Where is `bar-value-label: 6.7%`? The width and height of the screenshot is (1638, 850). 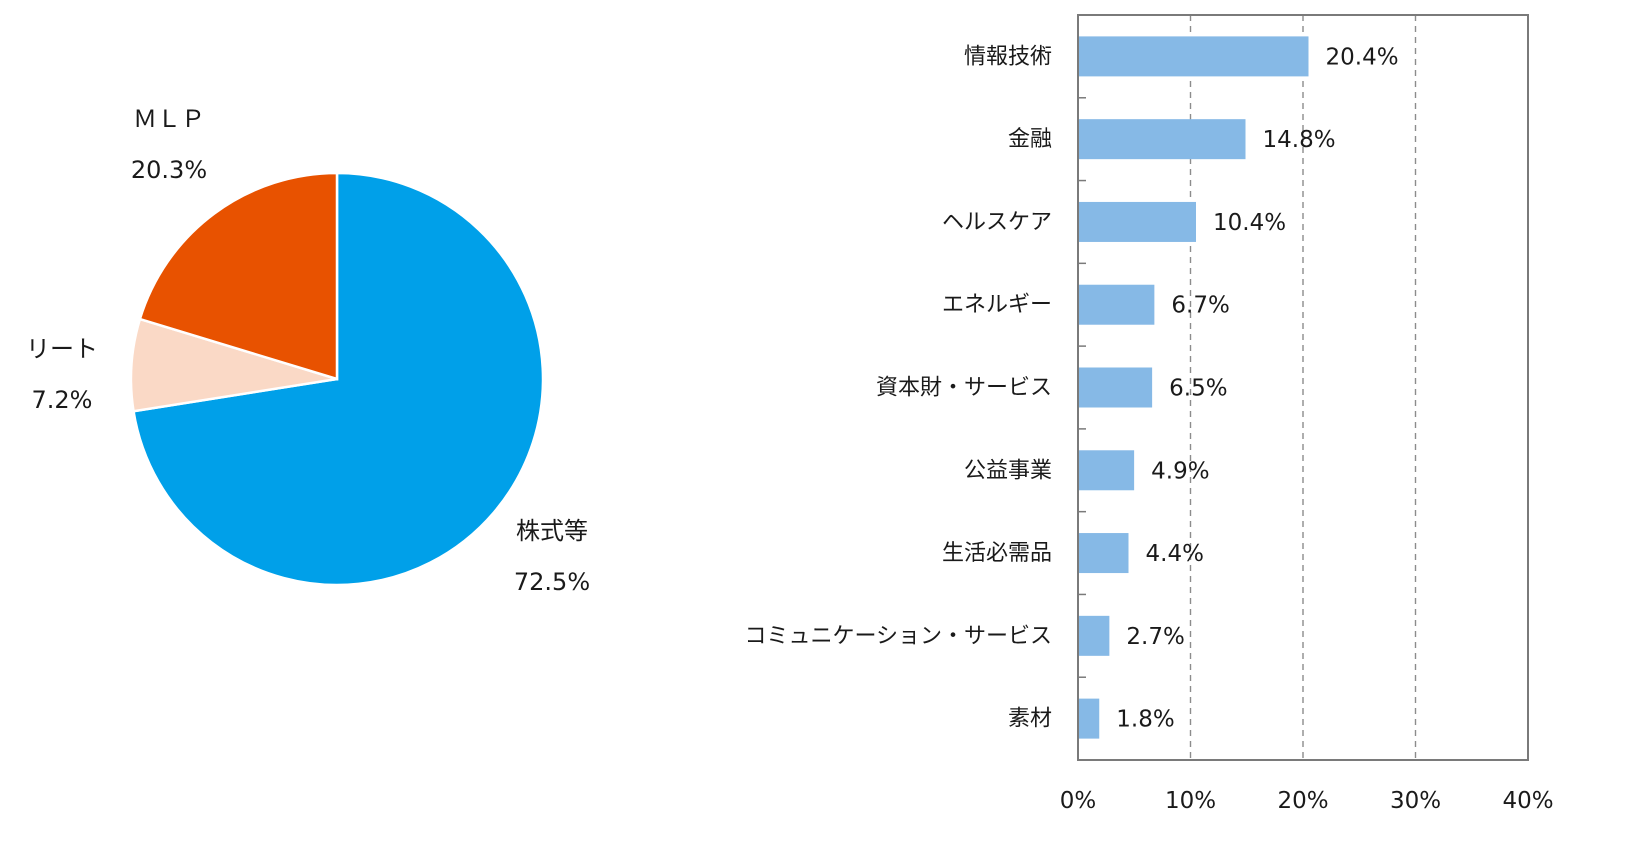
bar-value-label: 6.7% is located at coordinates (1200, 306).